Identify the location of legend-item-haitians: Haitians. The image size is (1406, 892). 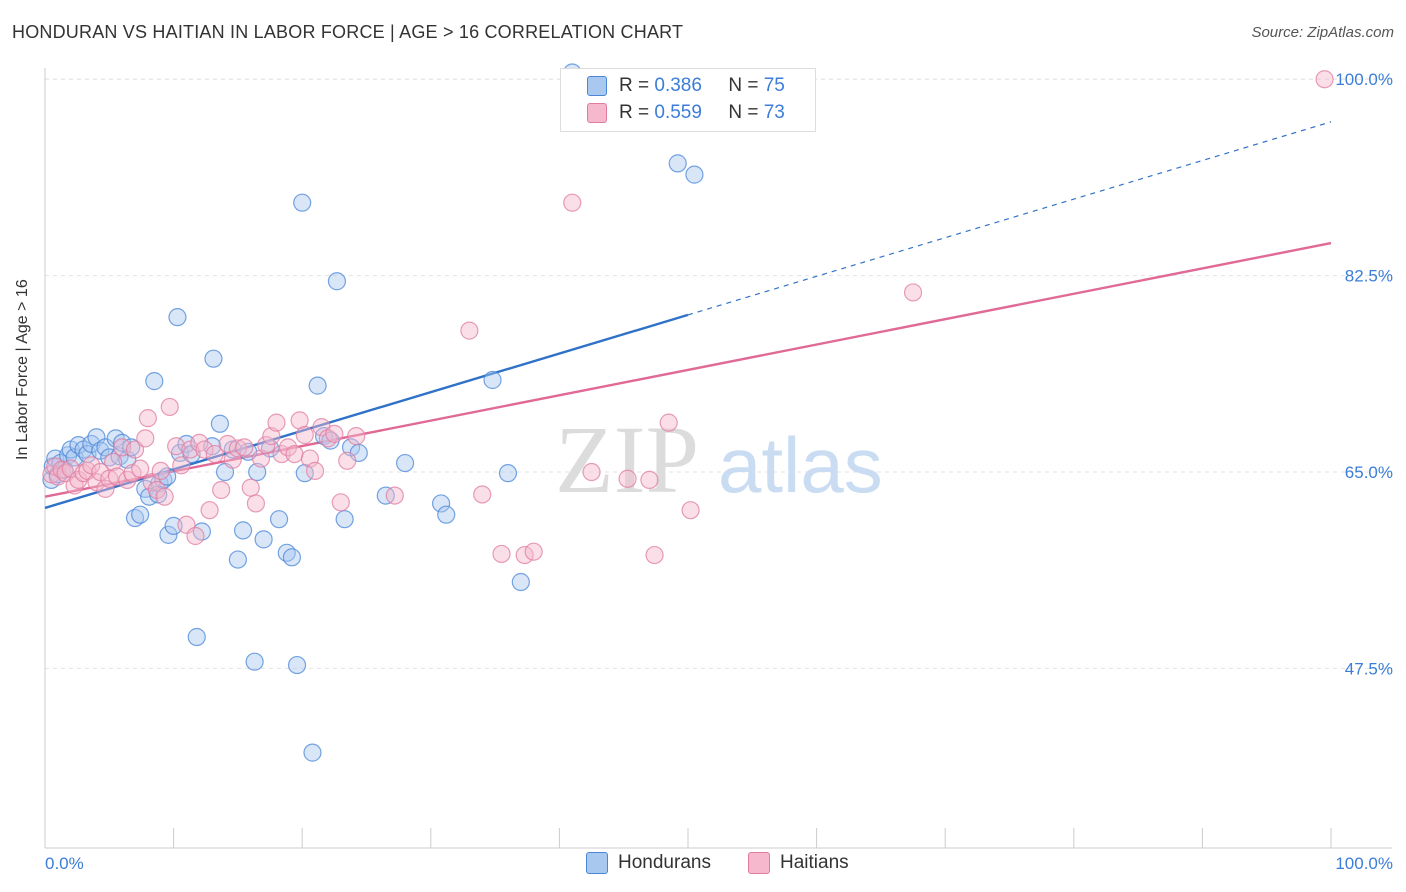
(798, 863).